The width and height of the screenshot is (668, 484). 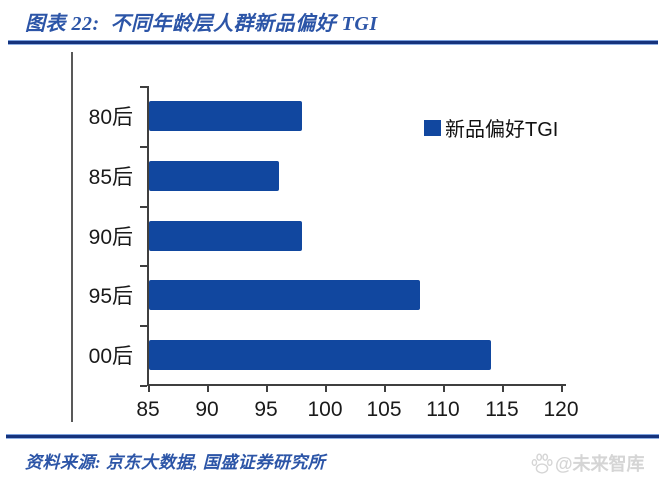 I want to click on category-label-90后: 90后, so click(x=110, y=237).